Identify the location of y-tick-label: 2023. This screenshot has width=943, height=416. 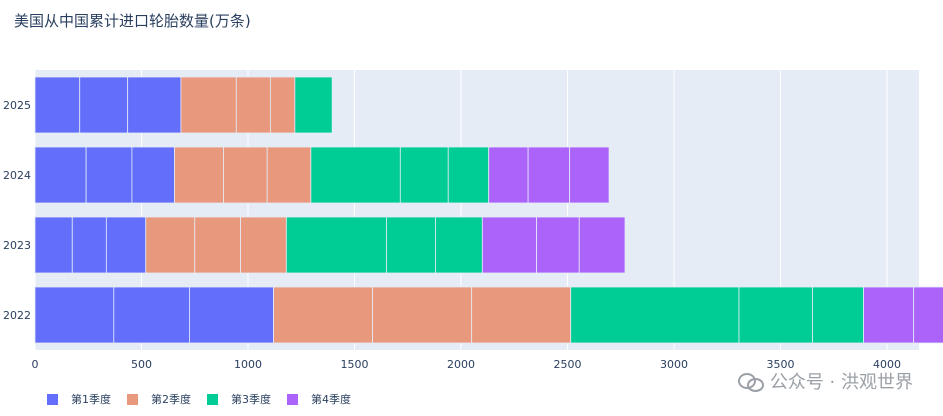
(17, 245).